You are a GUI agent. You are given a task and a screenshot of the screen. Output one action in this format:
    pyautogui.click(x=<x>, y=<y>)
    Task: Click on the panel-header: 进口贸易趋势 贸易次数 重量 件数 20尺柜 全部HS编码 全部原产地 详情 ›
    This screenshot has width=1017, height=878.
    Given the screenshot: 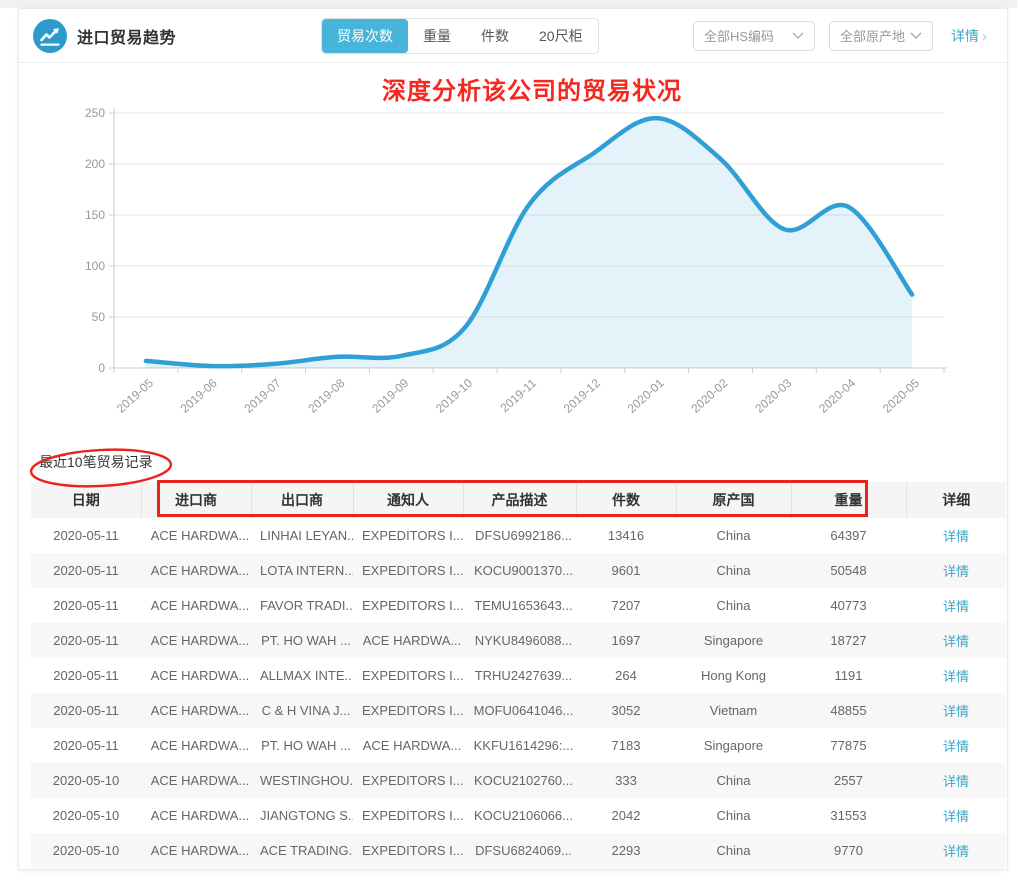 What is the action you would take?
    pyautogui.click(x=513, y=36)
    